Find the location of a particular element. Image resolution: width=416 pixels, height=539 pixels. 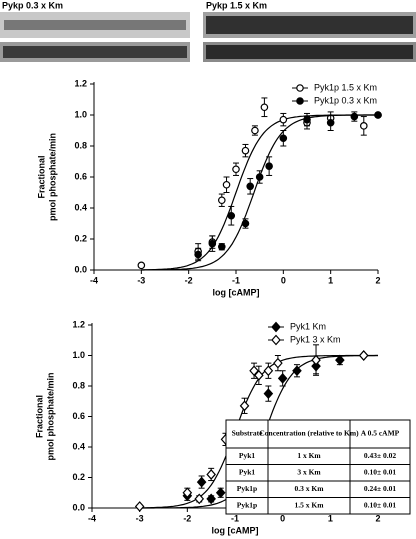

legend-label: Pyk1 3 x Km is located at coordinates (315, 339).